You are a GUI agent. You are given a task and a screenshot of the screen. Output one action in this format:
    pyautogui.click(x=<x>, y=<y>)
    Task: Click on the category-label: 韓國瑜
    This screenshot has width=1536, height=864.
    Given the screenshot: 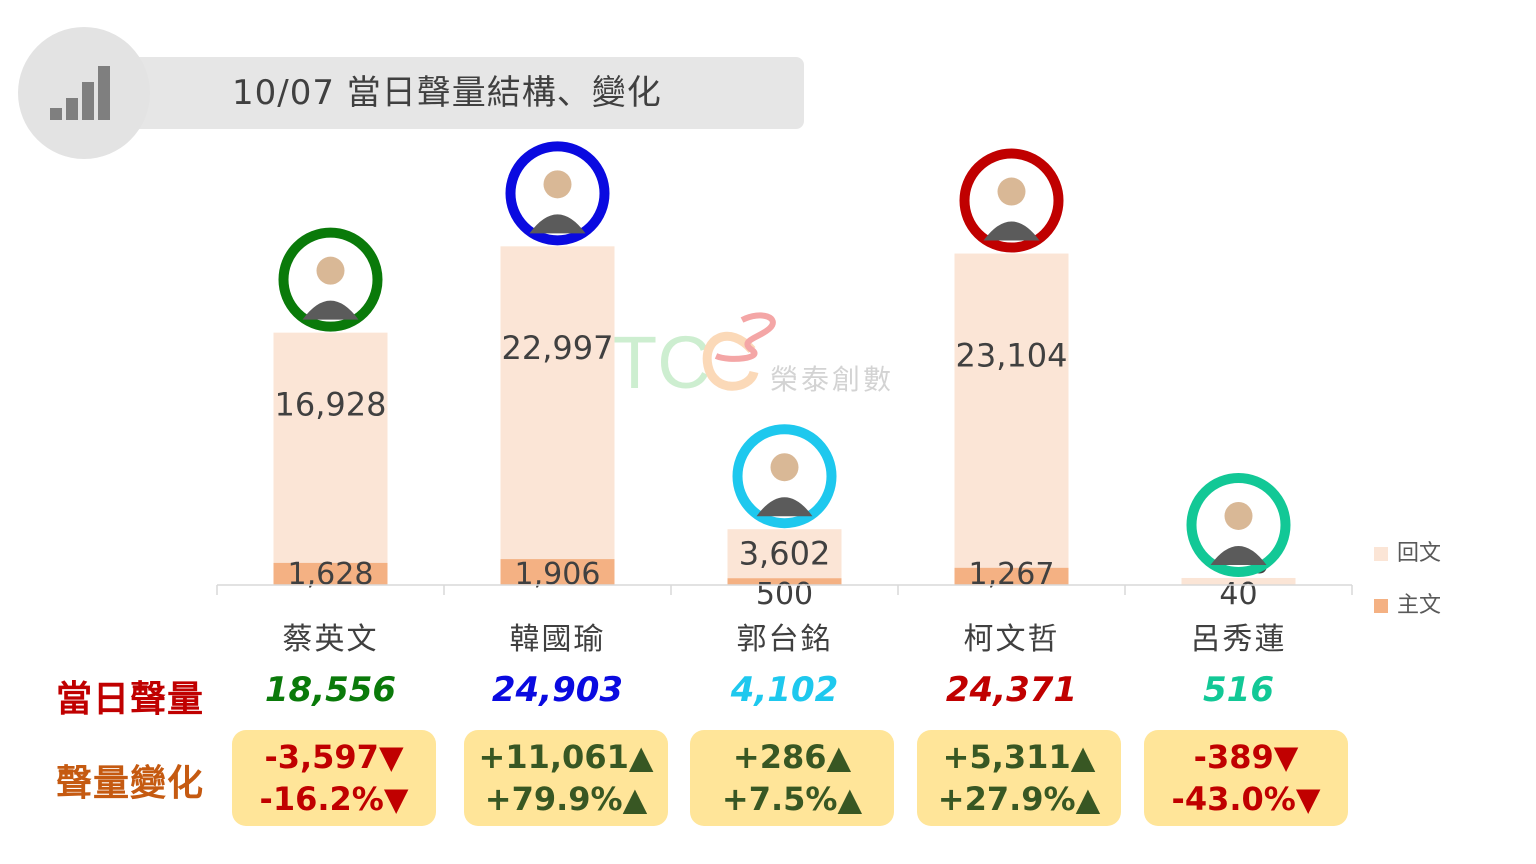 What is the action you would take?
    pyautogui.click(x=557, y=639)
    